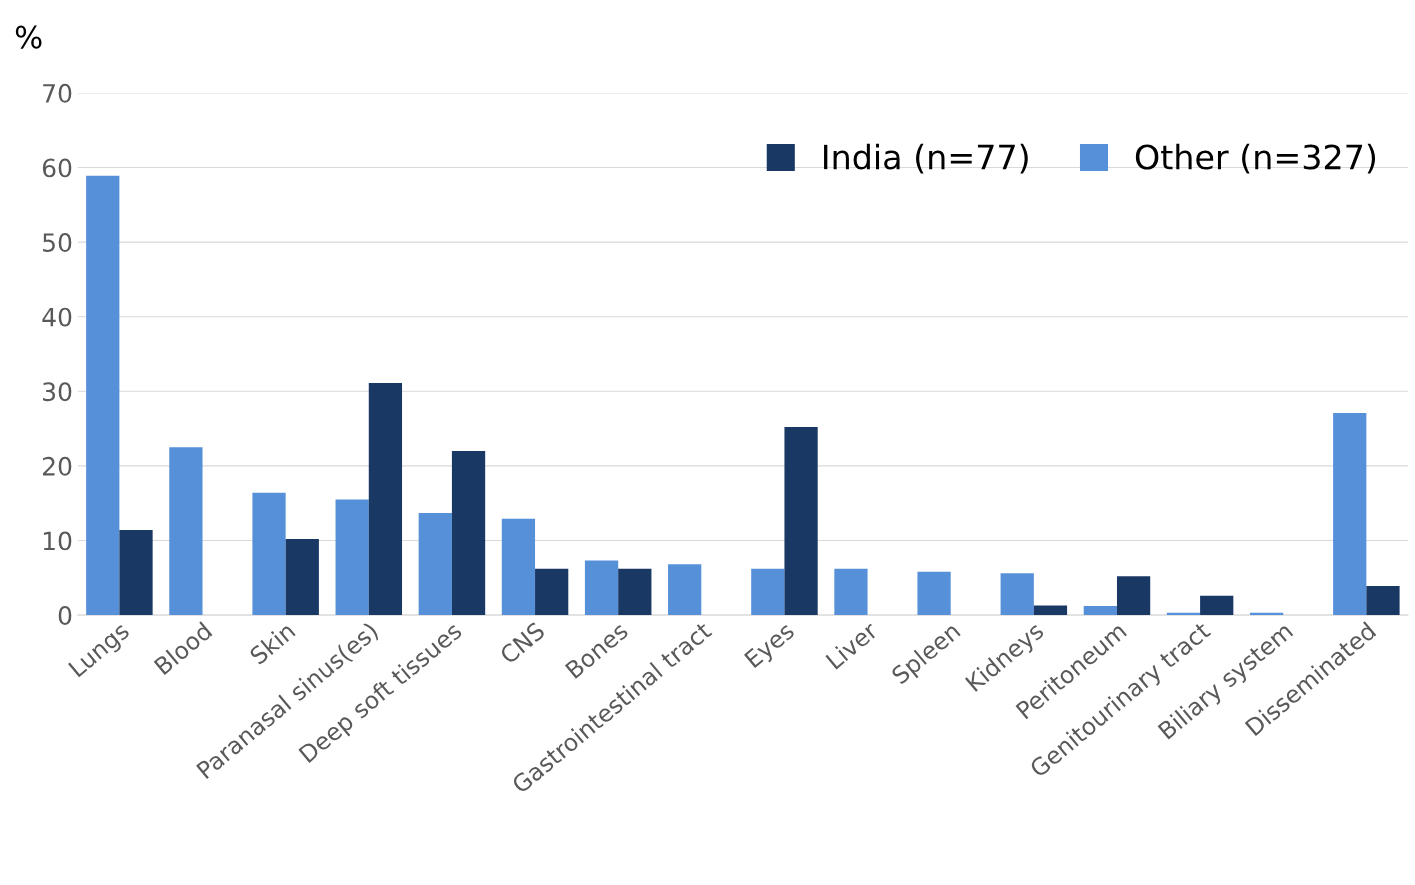 This screenshot has width=1415, height=885. What do you see at coordinates (28, 37) in the screenshot?
I see `y-axis-title: %` at bounding box center [28, 37].